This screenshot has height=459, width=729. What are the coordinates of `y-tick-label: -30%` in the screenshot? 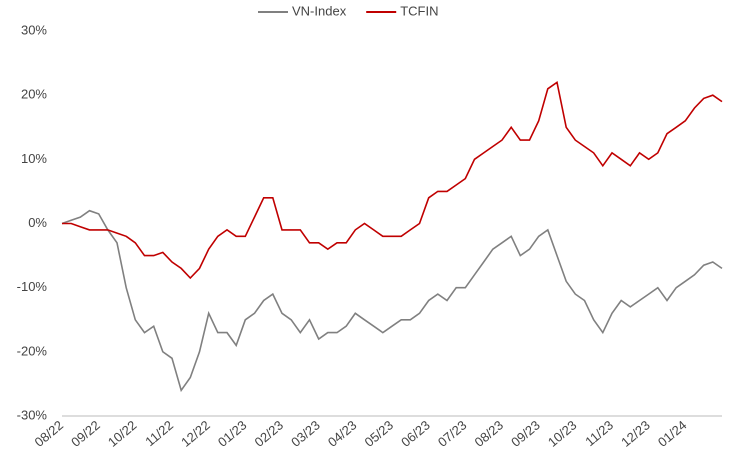 It's located at (32, 414).